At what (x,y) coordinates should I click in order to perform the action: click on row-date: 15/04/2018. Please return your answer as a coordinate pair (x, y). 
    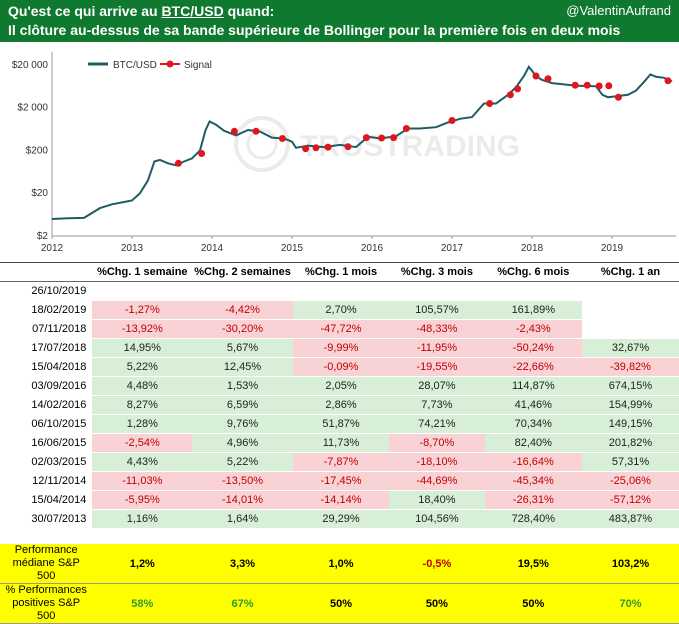
    Looking at the image, I should click on (46, 367).